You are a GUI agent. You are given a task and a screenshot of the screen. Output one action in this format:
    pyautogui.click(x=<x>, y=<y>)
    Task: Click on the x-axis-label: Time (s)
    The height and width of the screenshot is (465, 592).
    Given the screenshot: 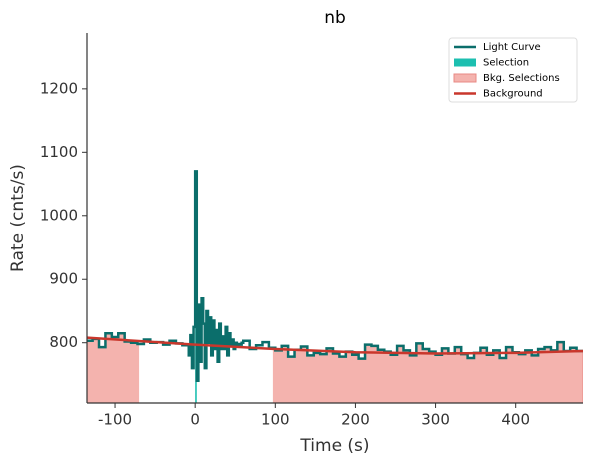 What is the action you would take?
    pyautogui.click(x=334, y=446)
    